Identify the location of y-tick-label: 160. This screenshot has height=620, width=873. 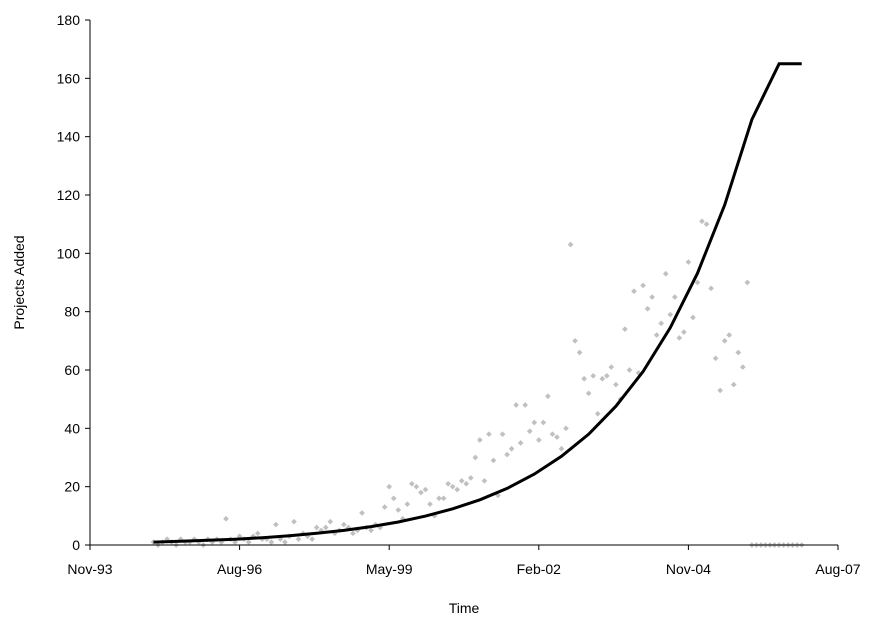
(69, 78).